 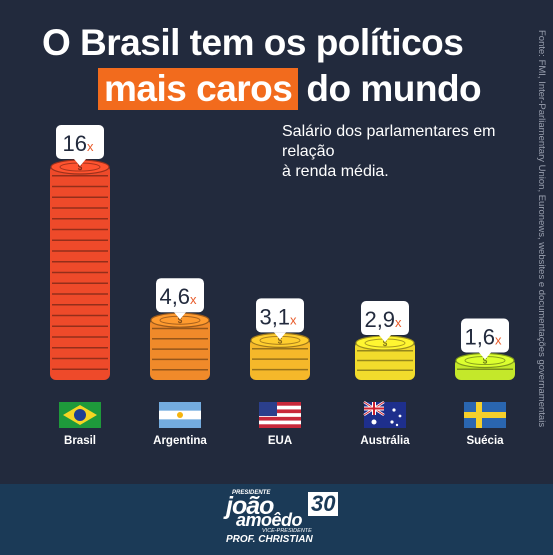 I want to click on logo-number: 30, so click(x=323, y=504).